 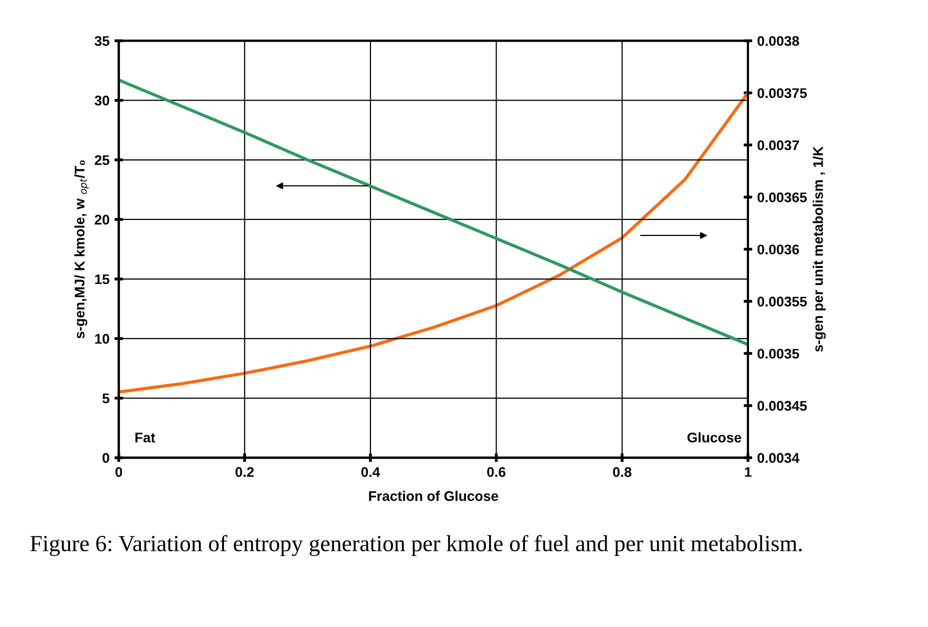 I want to click on caption: Figure 6: Variation of entropy generation per kmole of fuel and per unit metabolism., so click(x=416, y=545).